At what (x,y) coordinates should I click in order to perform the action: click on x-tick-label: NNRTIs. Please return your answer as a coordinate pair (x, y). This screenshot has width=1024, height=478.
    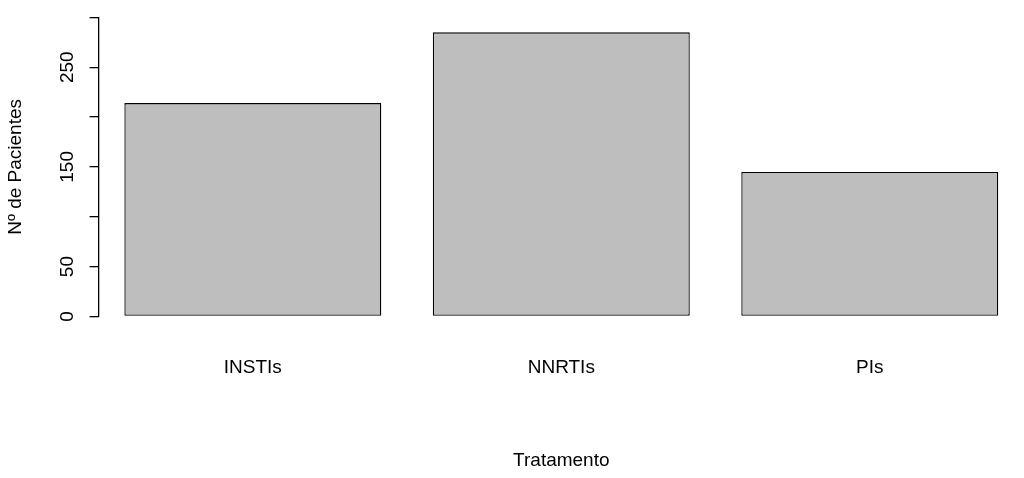
    Looking at the image, I should click on (561, 367).